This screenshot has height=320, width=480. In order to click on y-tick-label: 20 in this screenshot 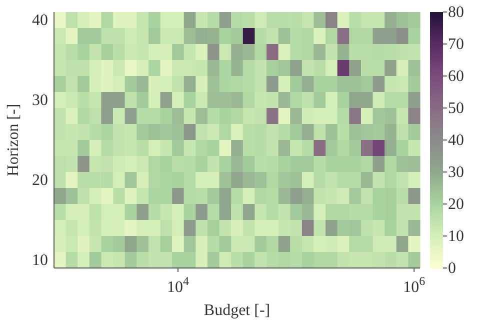, I will do `click(40, 180)`.